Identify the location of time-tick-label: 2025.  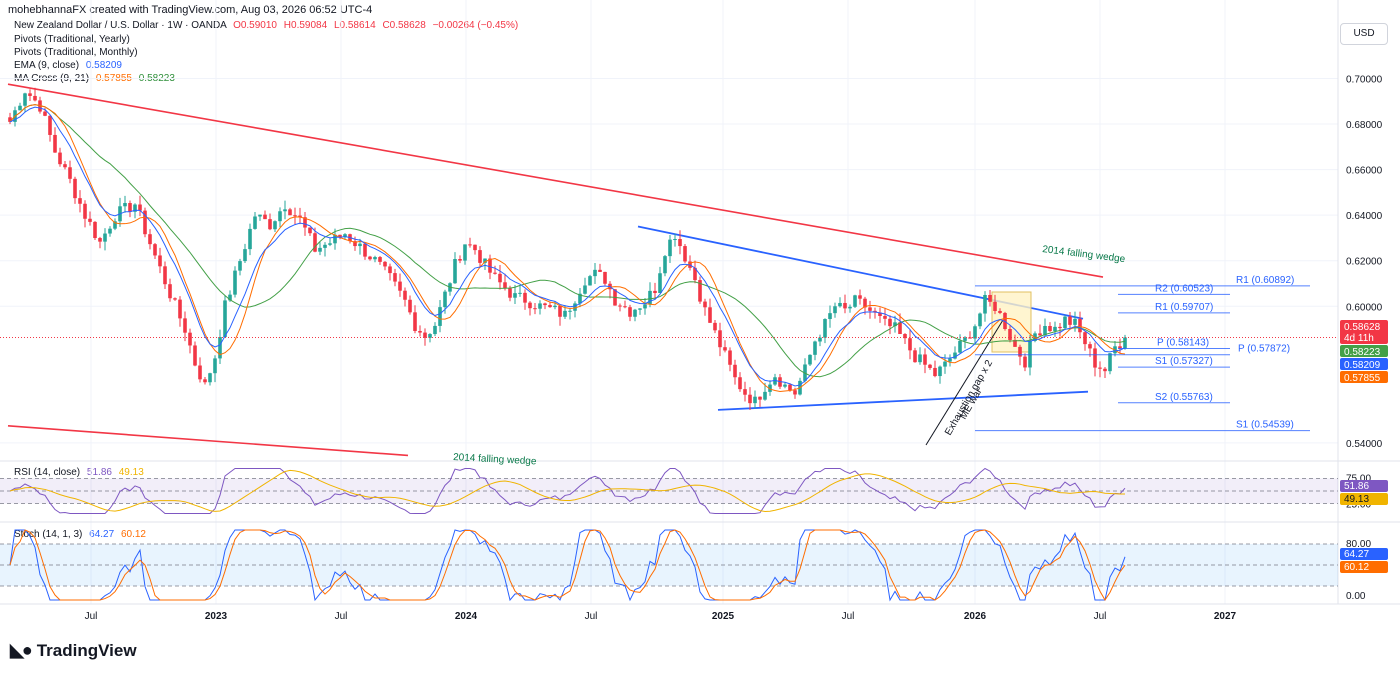
(723, 616).